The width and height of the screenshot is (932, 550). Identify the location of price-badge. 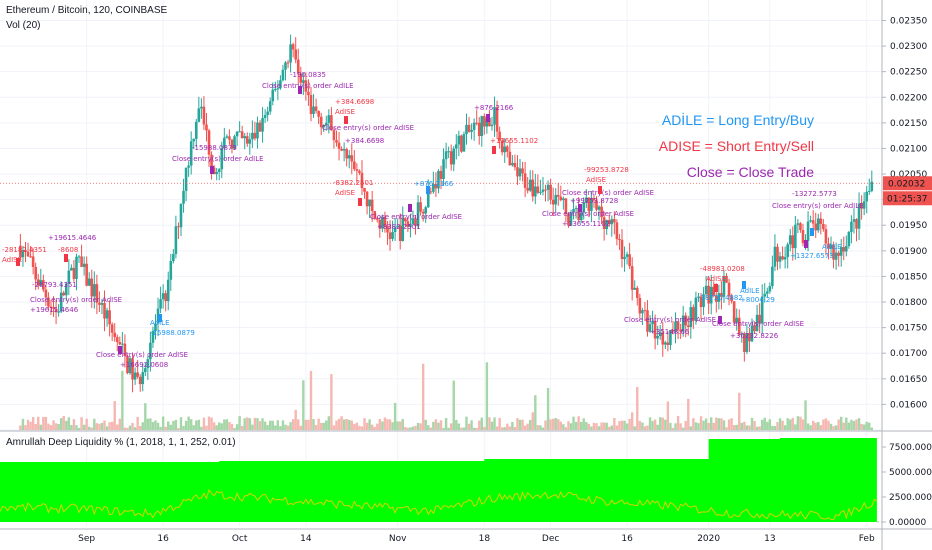
(907, 183).